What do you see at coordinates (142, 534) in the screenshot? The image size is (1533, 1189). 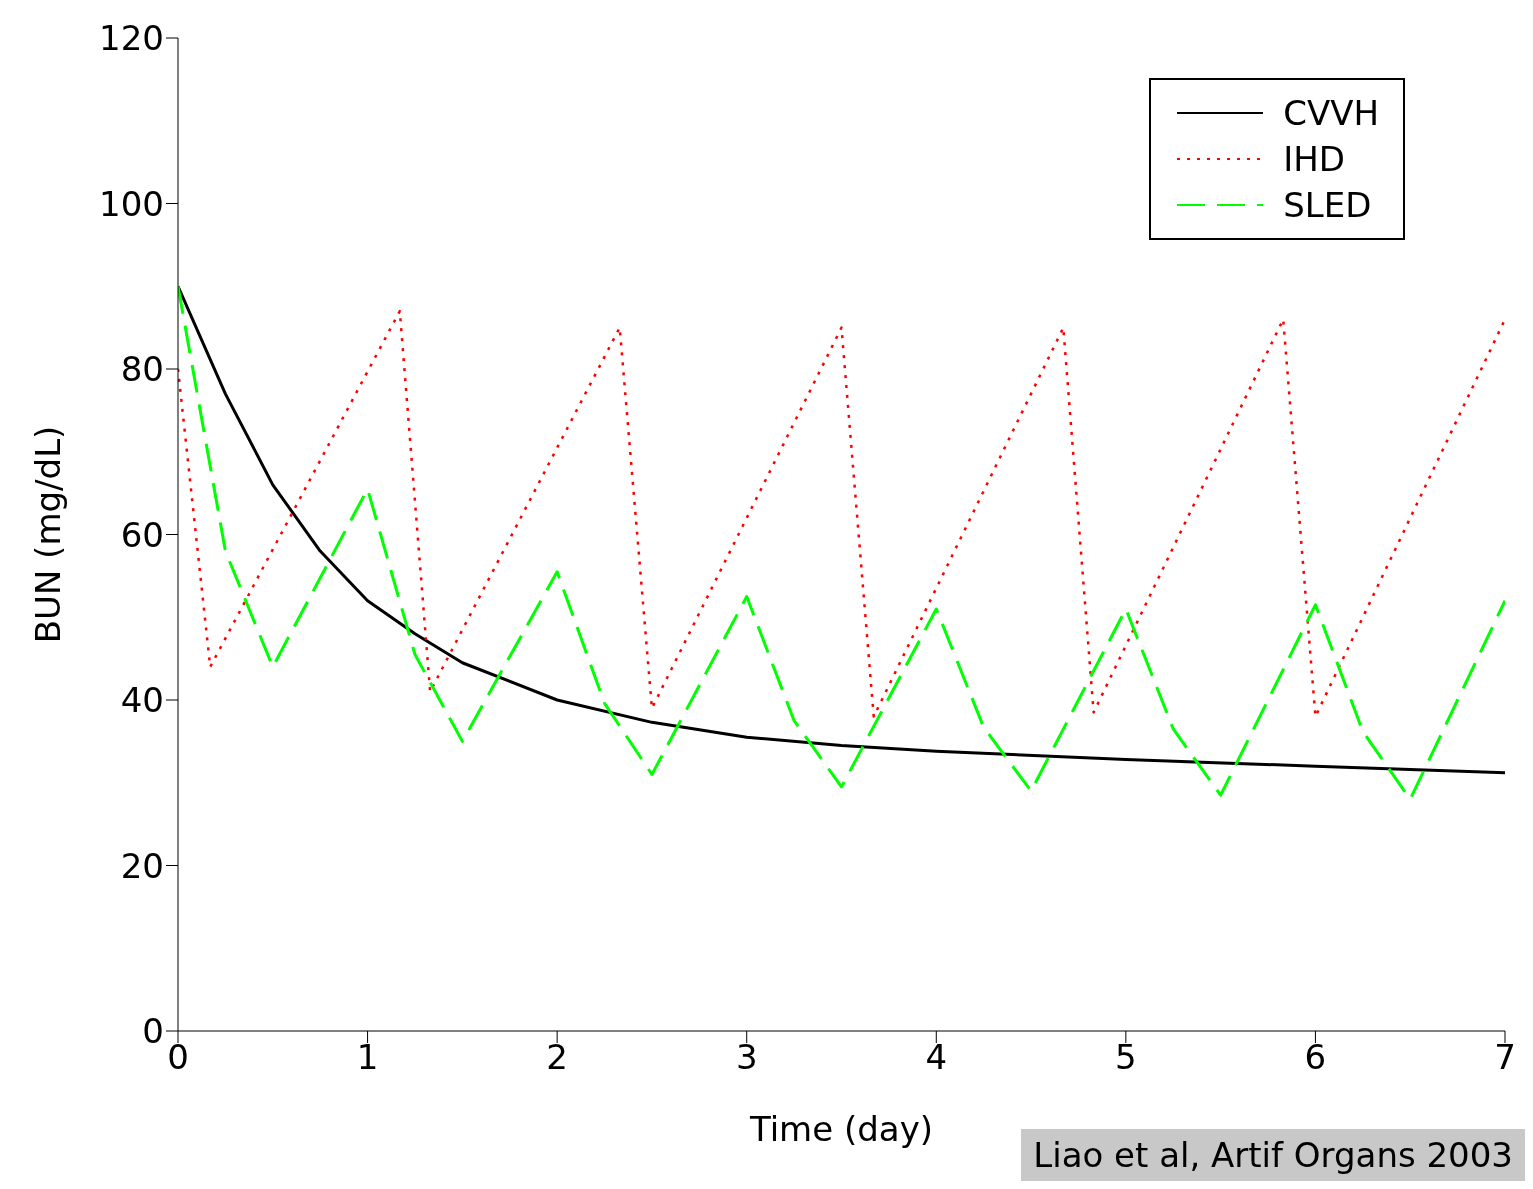 I see `y-tick-label: 60` at bounding box center [142, 534].